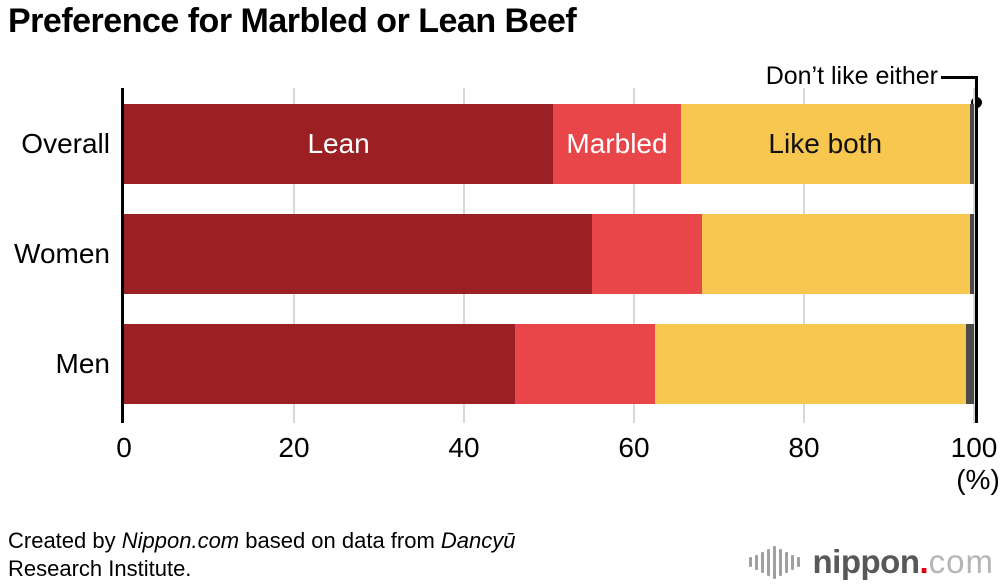 The width and height of the screenshot is (1000, 586). Describe the element at coordinates (959, 77) in the screenshot. I see `annotation-connector-line` at that location.